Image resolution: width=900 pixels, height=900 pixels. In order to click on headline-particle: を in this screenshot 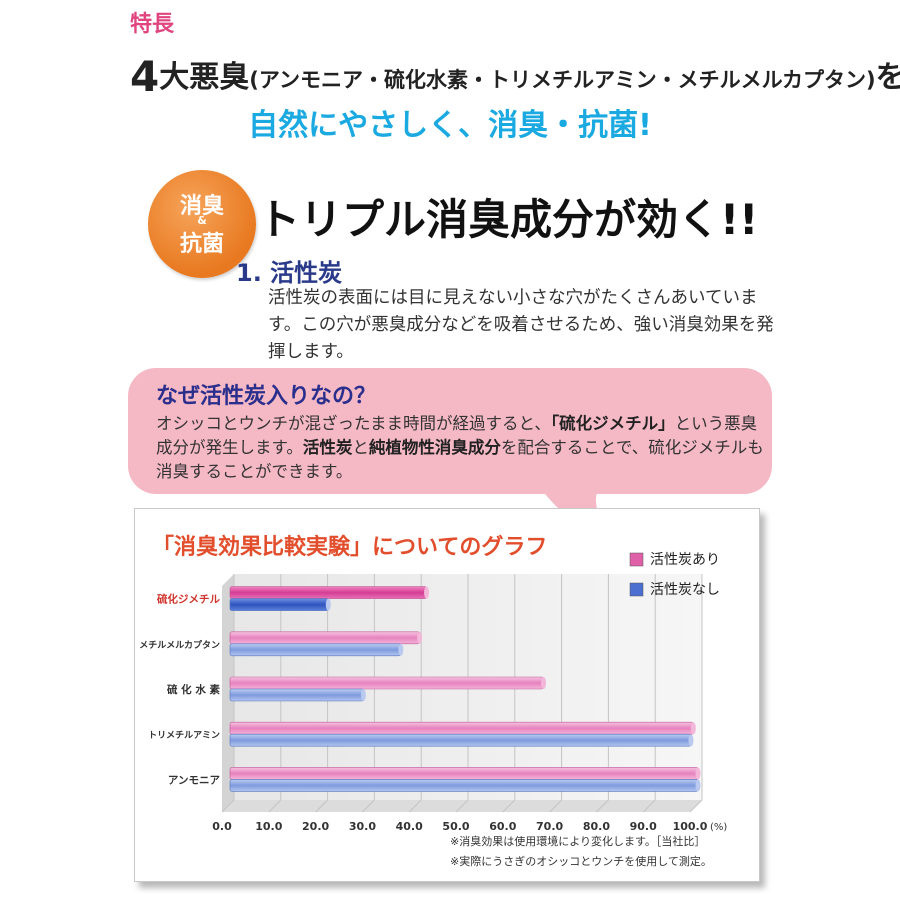, I will do `click(887, 77)`.